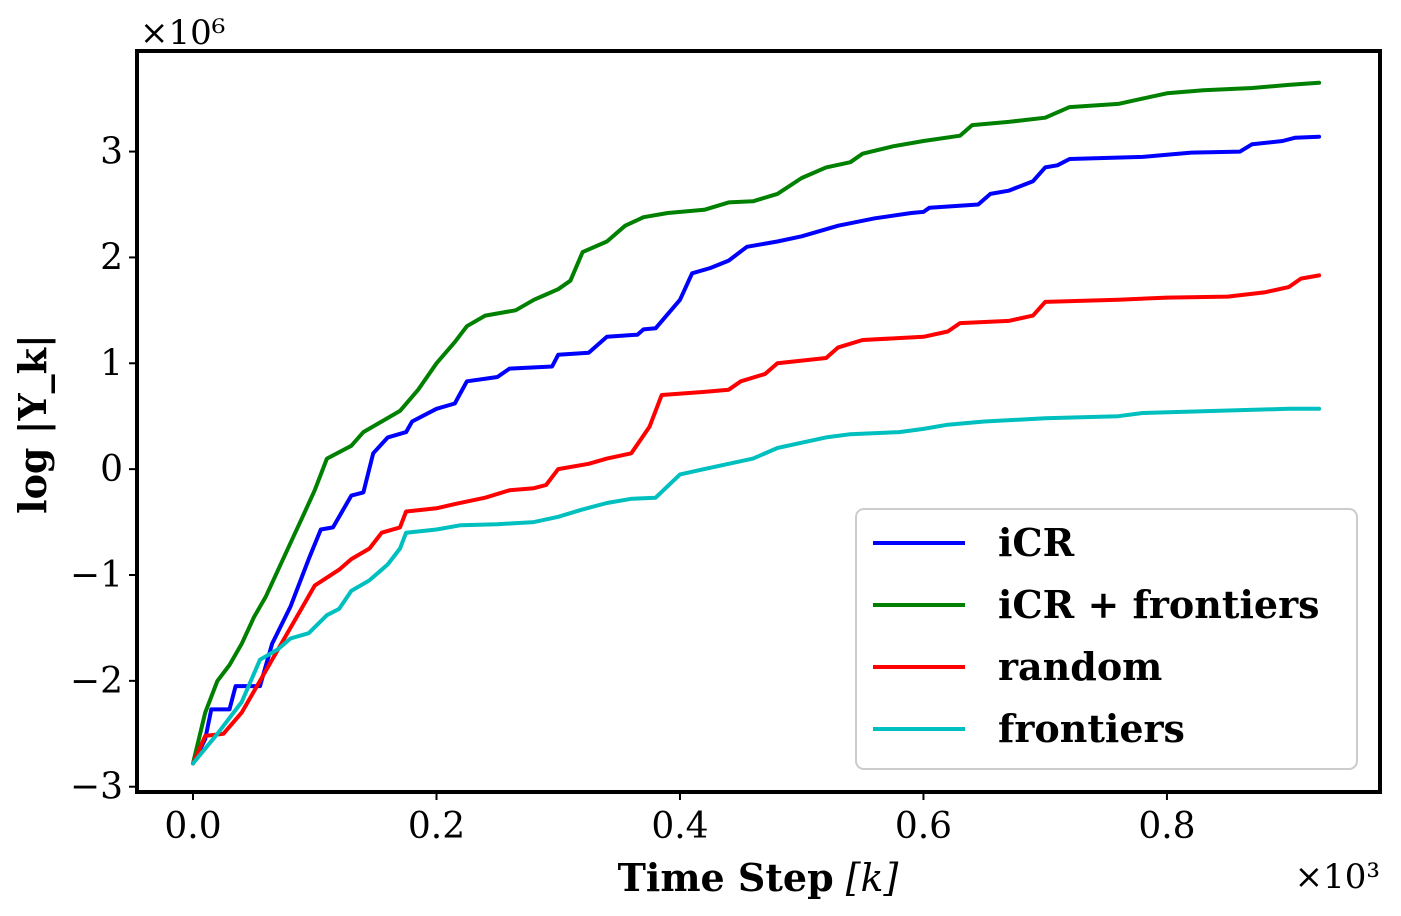 Image resolution: width=1401 pixels, height=916 pixels. I want to click on y-tick-label: 2, so click(111, 257).